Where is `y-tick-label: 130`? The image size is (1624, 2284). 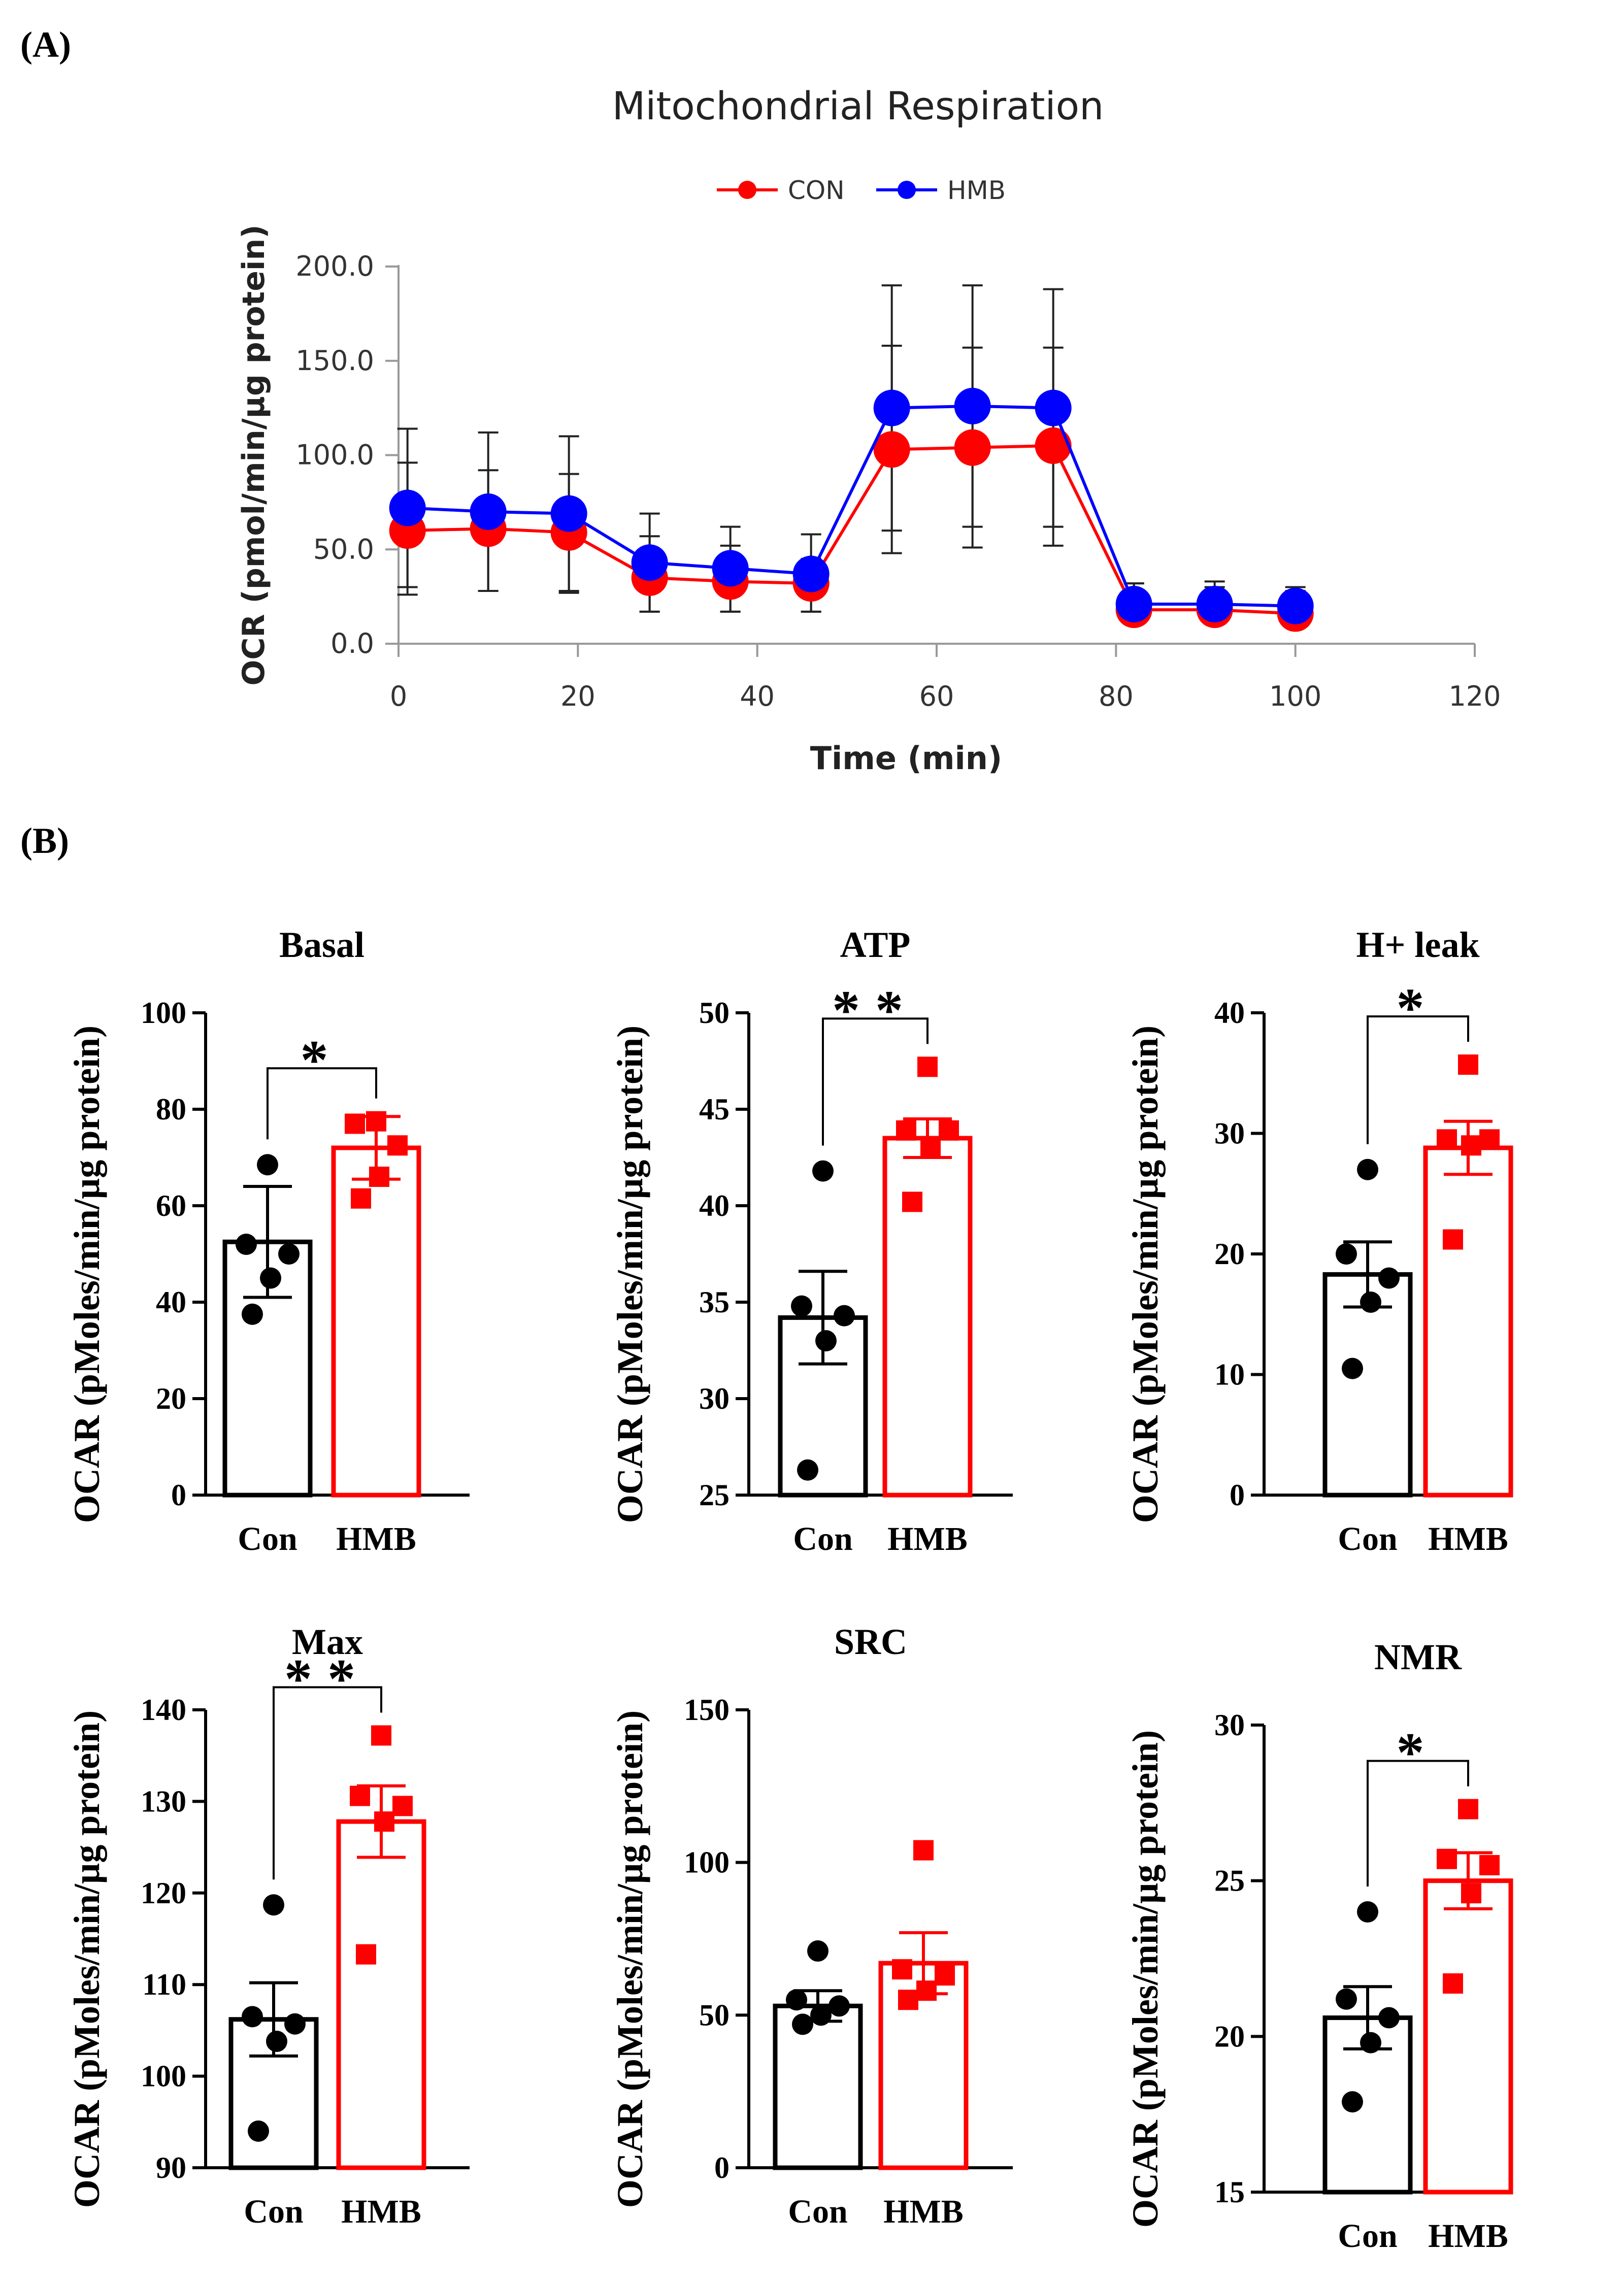 y-tick-label: 130 is located at coordinates (163, 1801).